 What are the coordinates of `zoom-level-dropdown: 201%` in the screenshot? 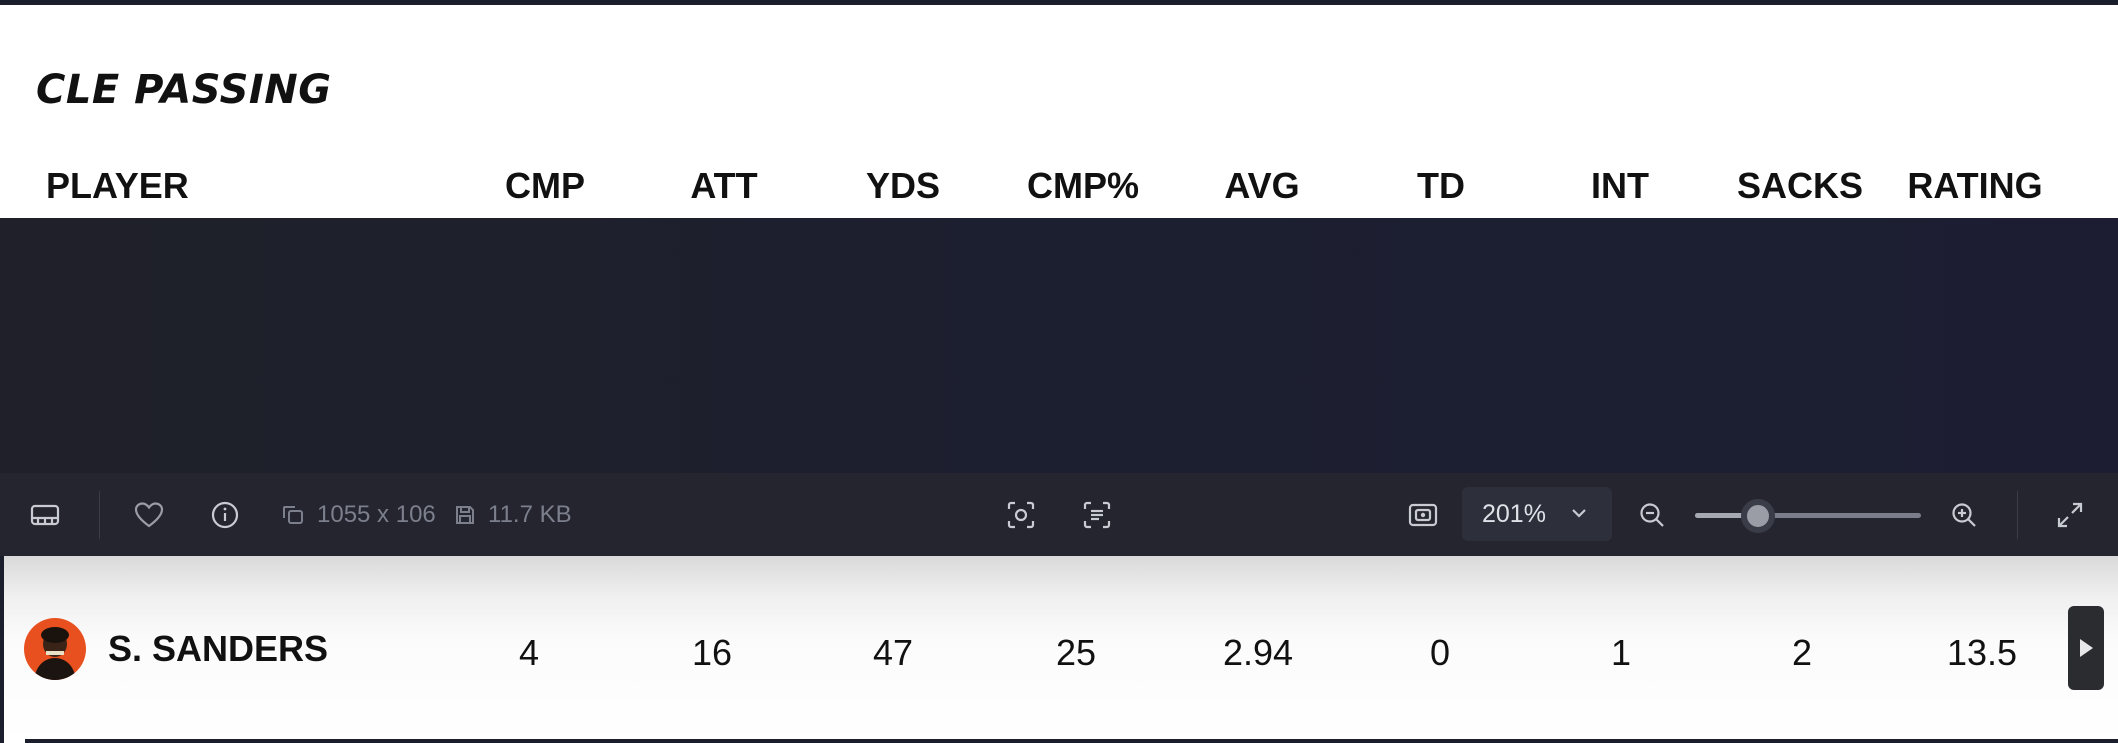 It's located at (1537, 514).